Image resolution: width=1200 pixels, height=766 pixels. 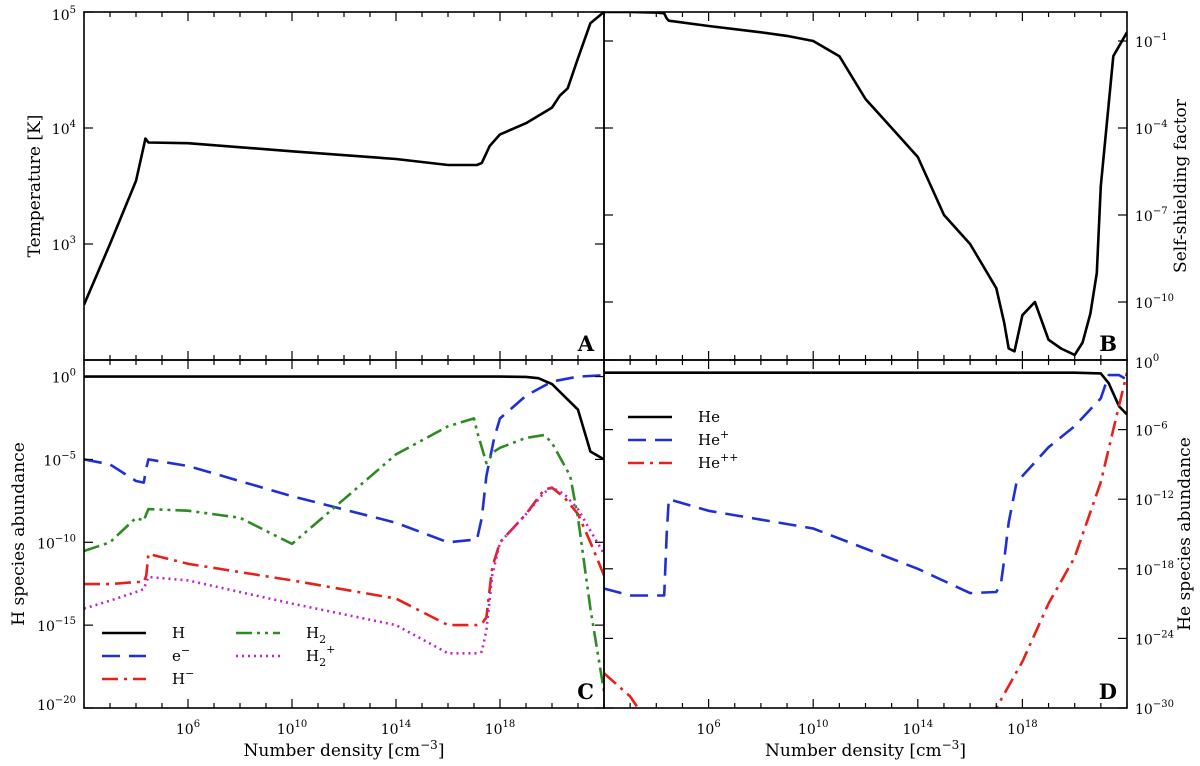 I want to click on series-line-e-, so click(x=344, y=459).